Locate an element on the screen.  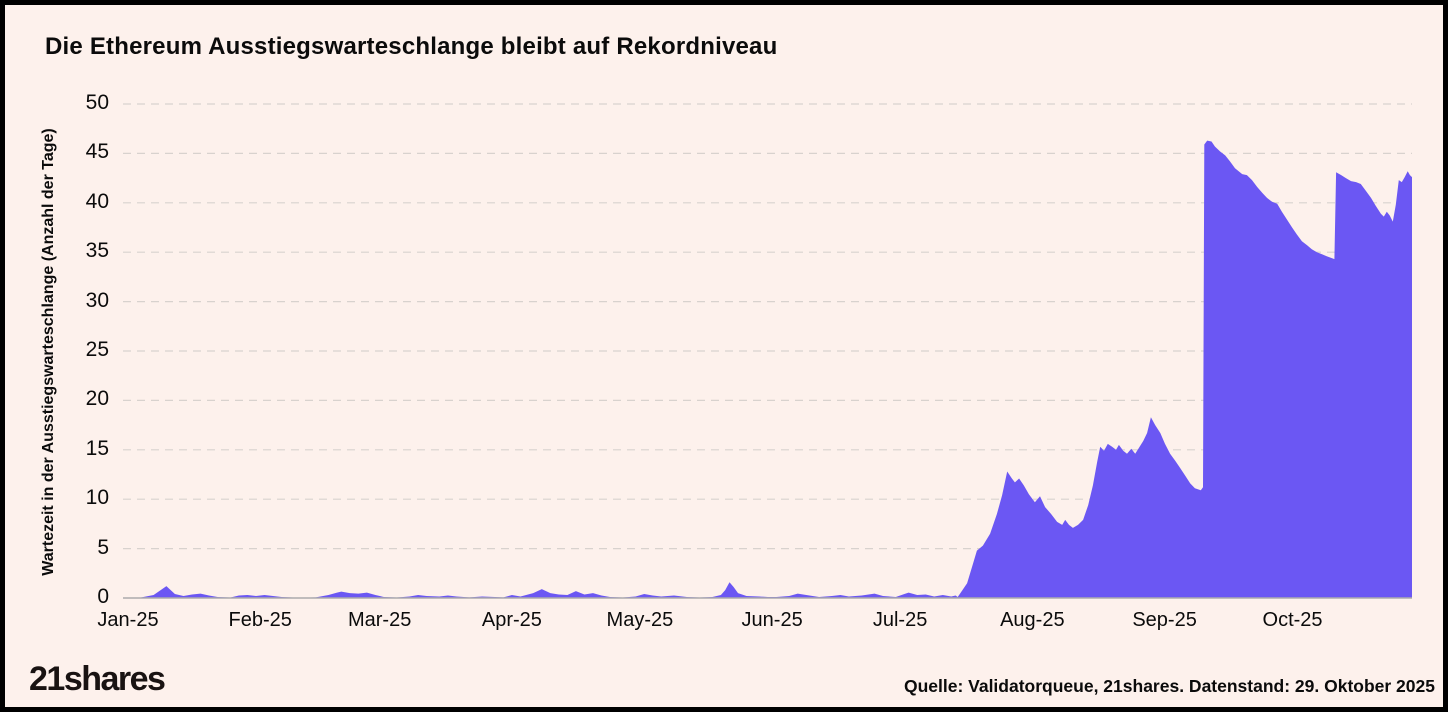
x-tick-label: Oct-25 is located at coordinates (1292, 620).